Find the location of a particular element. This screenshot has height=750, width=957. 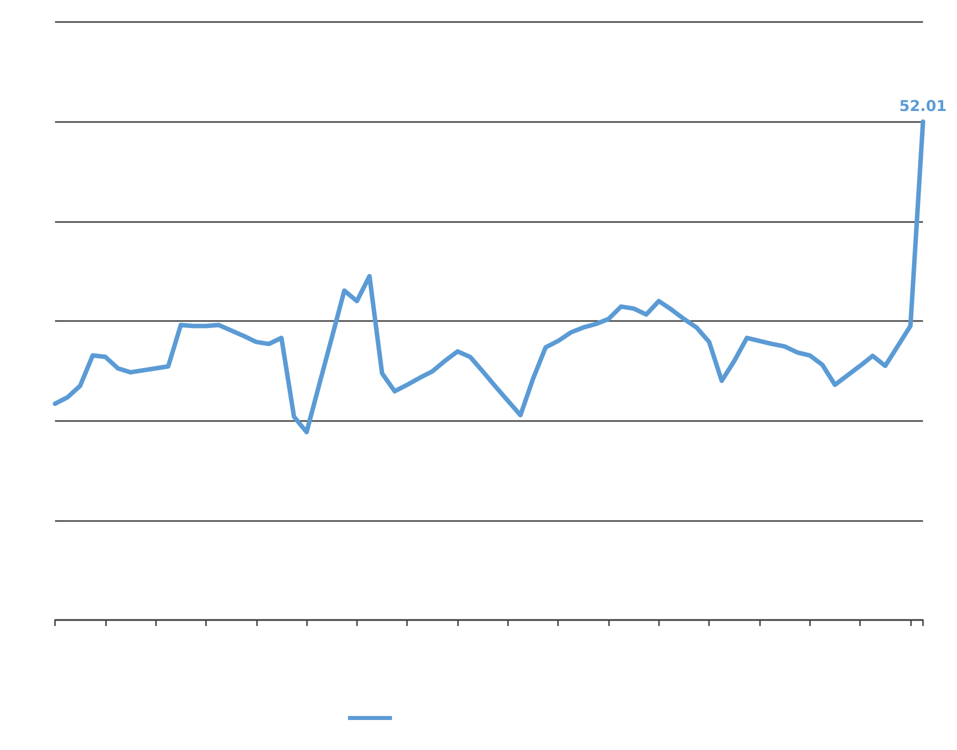

annotation: 52.01 is located at coordinates (923, 106).